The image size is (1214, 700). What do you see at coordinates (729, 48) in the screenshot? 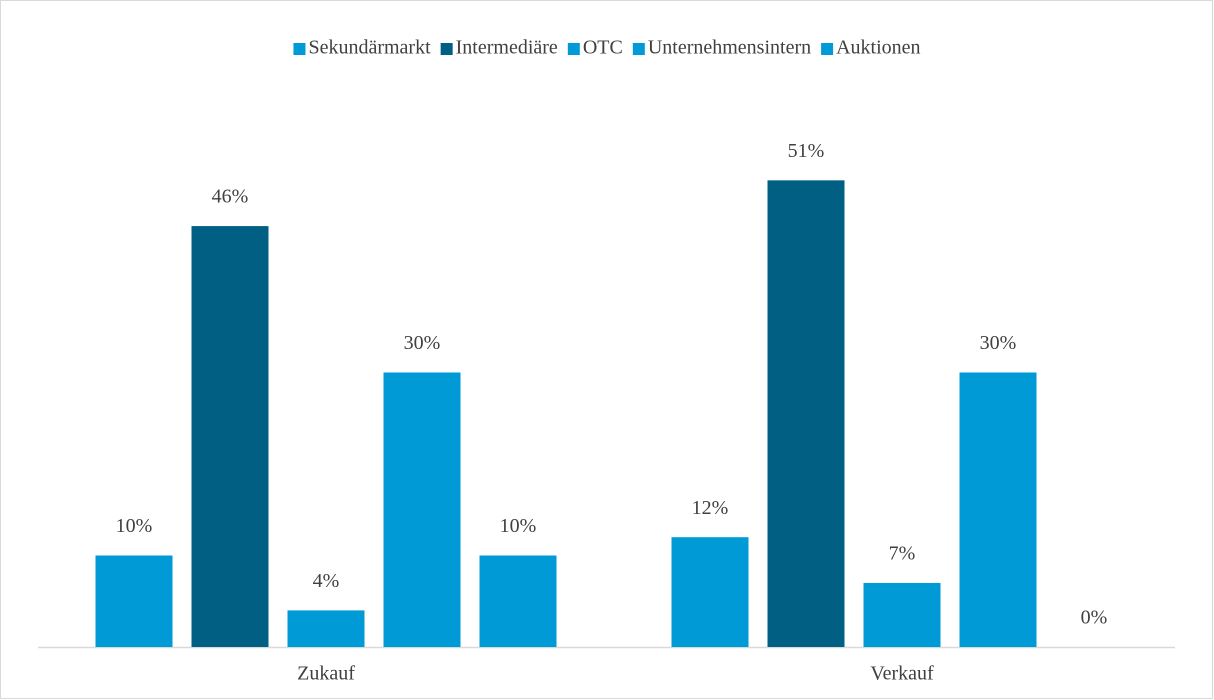
I see `legend-label: Unternehmensintern` at bounding box center [729, 48].